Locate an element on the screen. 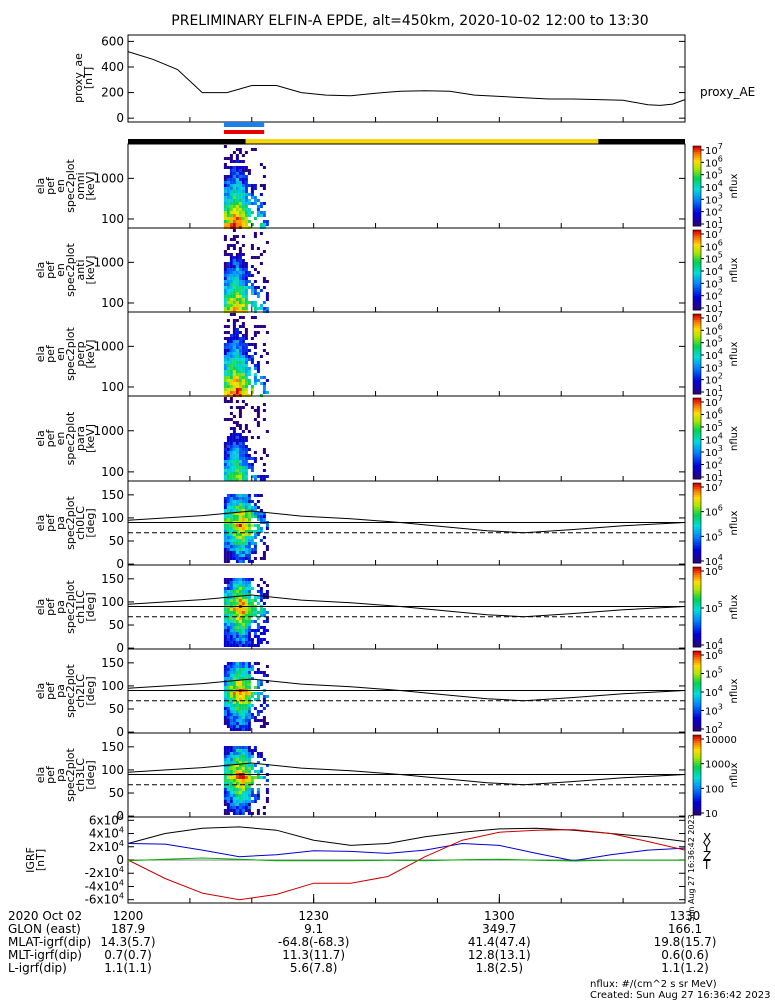  ch3LC-ylabel-3: spec2plot is located at coordinates (70, 775).